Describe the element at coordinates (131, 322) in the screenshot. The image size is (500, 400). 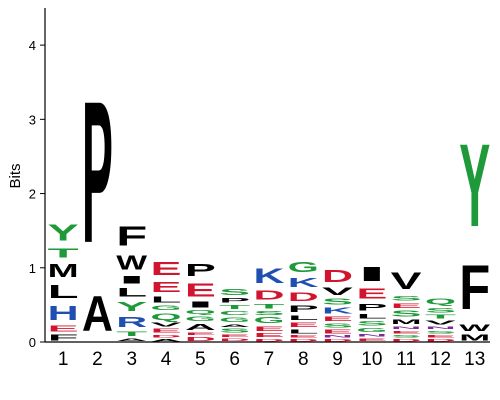
I see `logo-letter: R` at that location.